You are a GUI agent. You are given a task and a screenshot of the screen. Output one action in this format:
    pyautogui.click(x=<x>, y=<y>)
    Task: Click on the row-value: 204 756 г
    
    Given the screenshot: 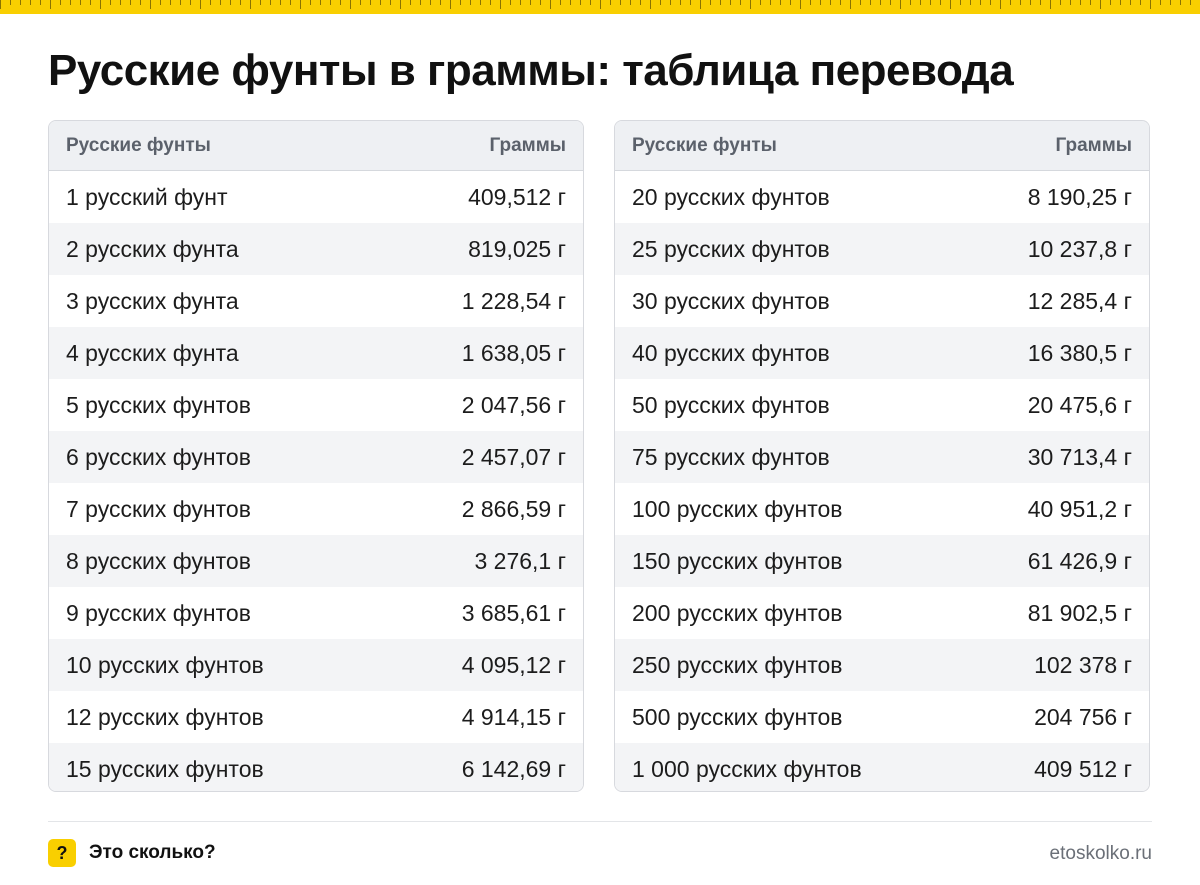 What is the action you would take?
    pyautogui.click(x=1083, y=716)
    